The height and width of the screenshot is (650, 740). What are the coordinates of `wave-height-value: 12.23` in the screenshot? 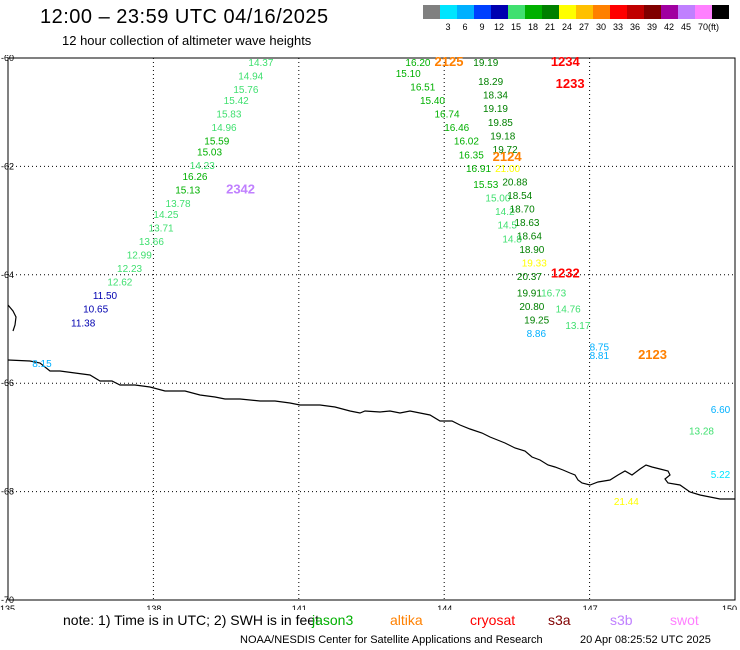 It's located at (129, 269).